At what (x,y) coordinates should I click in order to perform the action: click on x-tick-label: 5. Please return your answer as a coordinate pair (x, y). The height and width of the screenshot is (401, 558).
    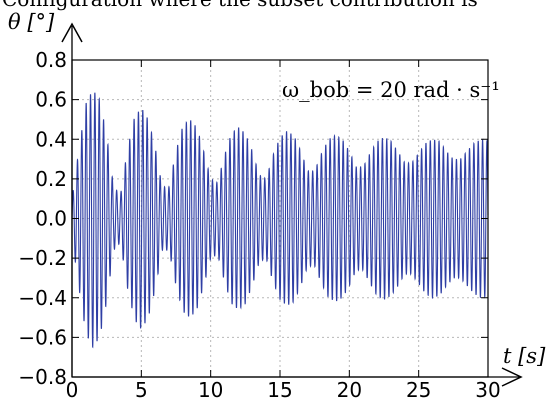
    Looking at the image, I should click on (141, 389).